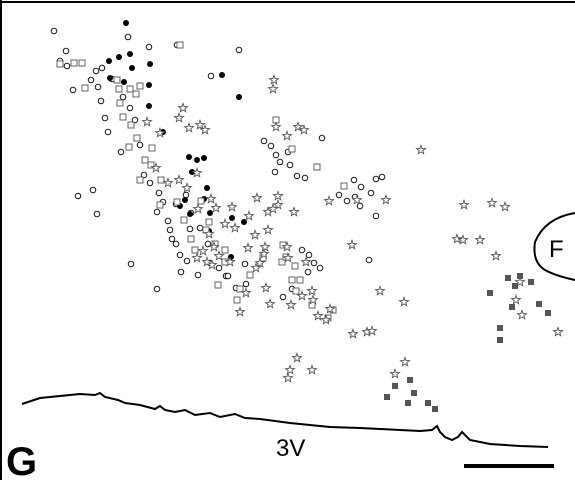  I want to click on fornix-outline, so click(554, 246).